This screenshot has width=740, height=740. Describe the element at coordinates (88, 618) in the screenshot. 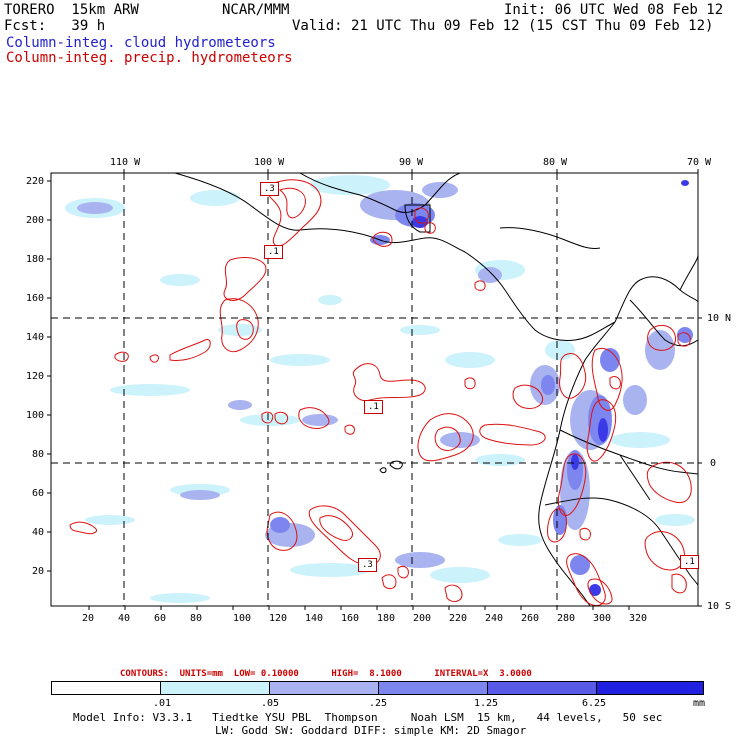

I see `x-tick-20: 20` at that location.